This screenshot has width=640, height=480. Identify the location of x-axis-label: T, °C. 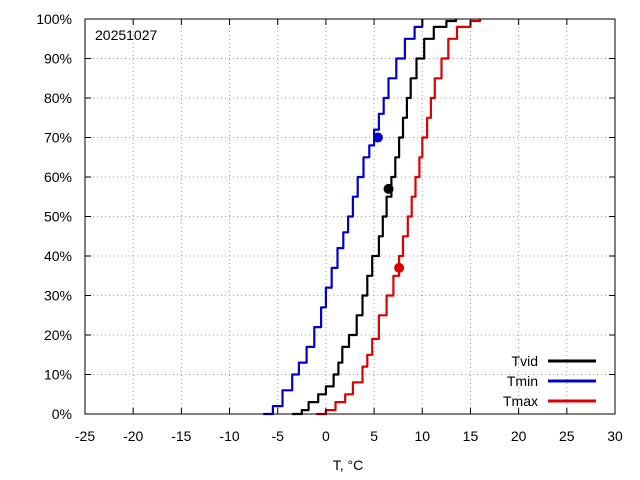
(348, 465).